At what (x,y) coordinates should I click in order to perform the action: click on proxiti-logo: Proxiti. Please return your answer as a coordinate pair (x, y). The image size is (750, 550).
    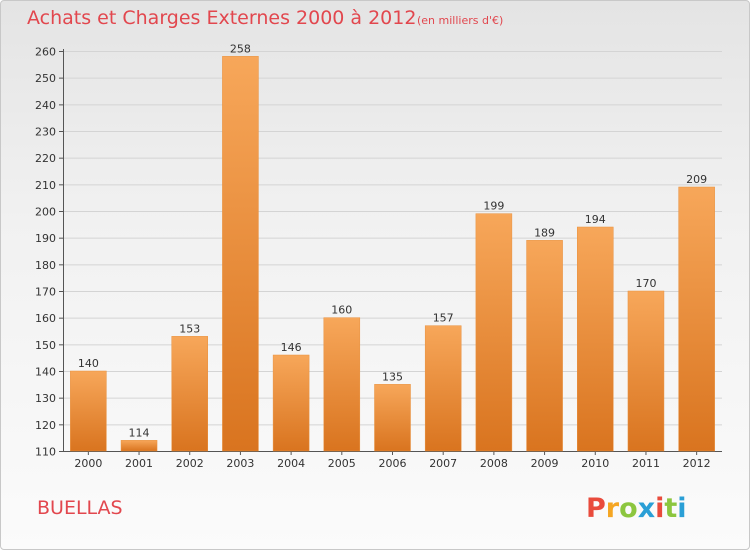
    Looking at the image, I should click on (636, 508).